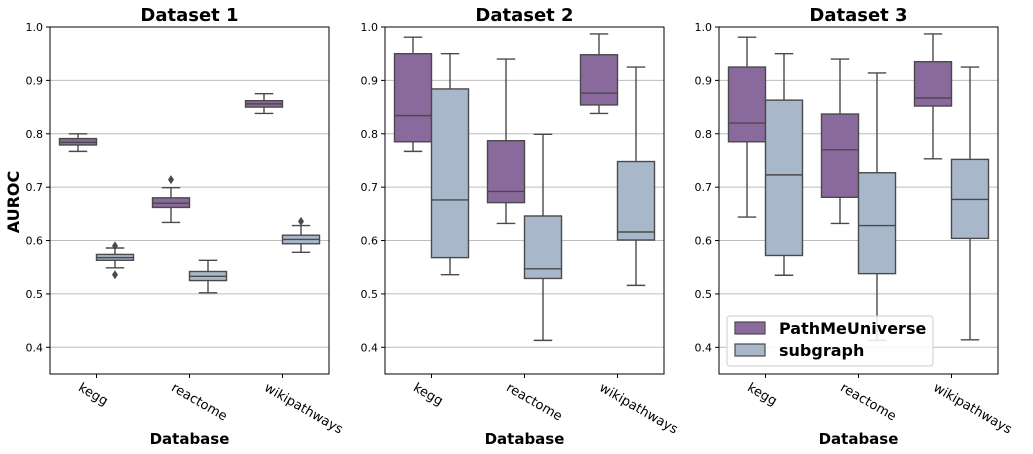 Image resolution: width=1033 pixels, height=454 pixels. What do you see at coordinates (524, 15) in the screenshot?
I see `chart-title: Dataset 2` at bounding box center [524, 15].